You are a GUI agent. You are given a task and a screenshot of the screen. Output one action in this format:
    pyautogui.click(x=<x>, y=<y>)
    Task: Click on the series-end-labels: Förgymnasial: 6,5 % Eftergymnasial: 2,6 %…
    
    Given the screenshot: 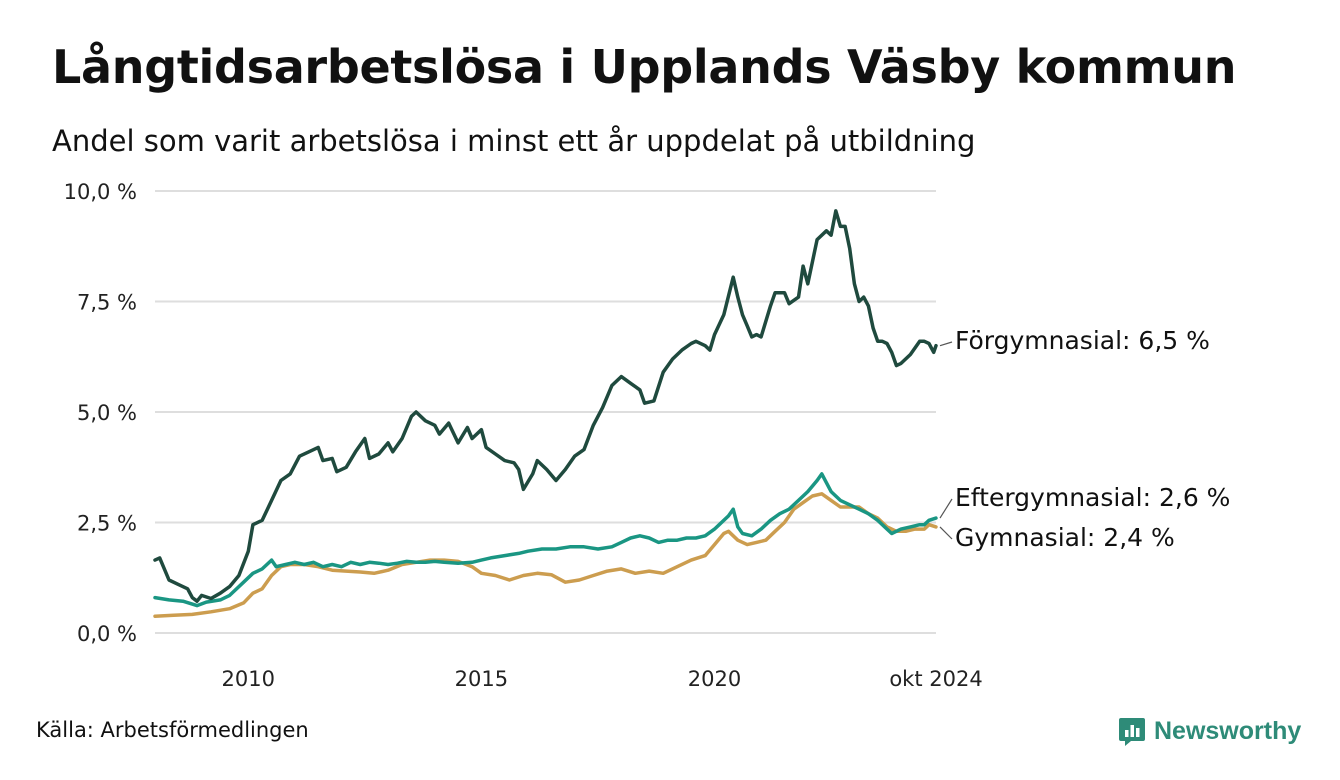 What is the action you would take?
    pyautogui.click(x=1084, y=439)
    